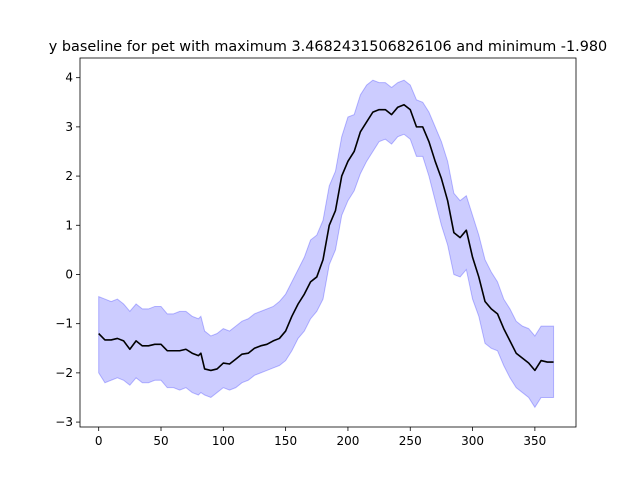  Describe the element at coordinates (69, 127) in the screenshot. I see `y-tick-label: 3` at that location.